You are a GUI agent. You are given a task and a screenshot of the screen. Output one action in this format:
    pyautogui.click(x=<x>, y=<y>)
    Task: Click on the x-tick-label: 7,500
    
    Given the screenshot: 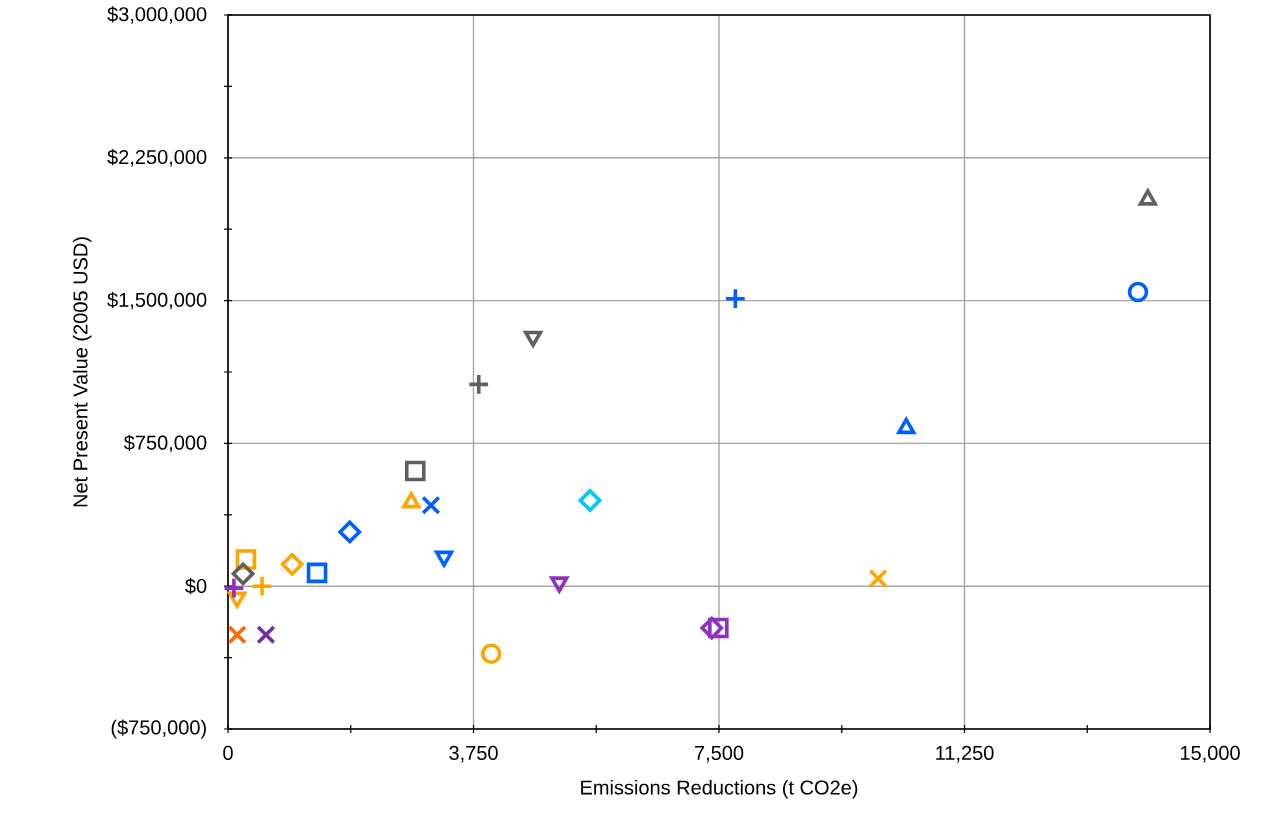 What is the action you would take?
    pyautogui.click(x=719, y=754)
    